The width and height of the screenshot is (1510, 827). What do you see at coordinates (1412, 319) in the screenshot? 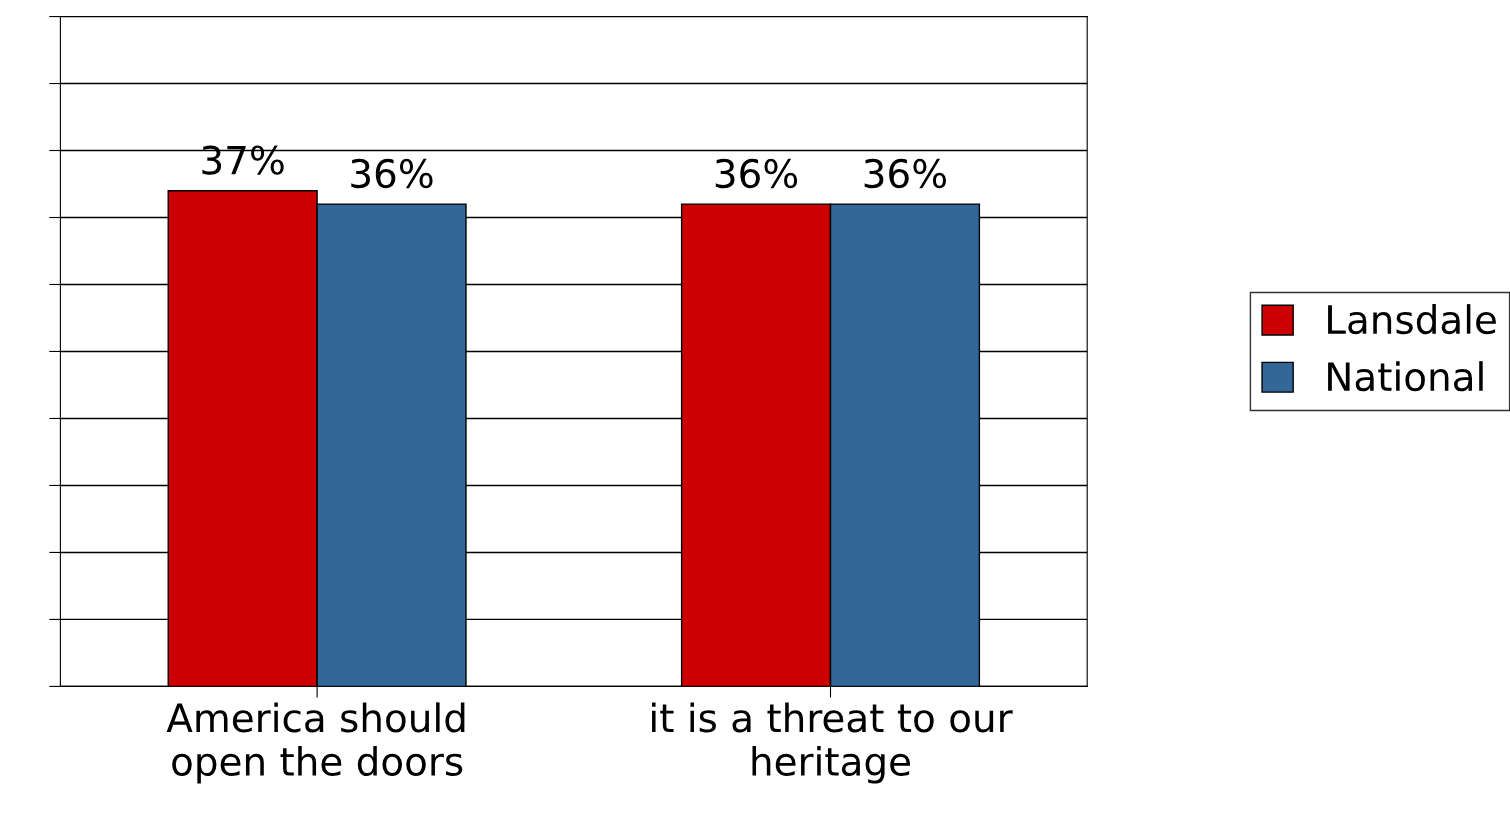
I see `legend-label: Lansdale` at bounding box center [1412, 319].